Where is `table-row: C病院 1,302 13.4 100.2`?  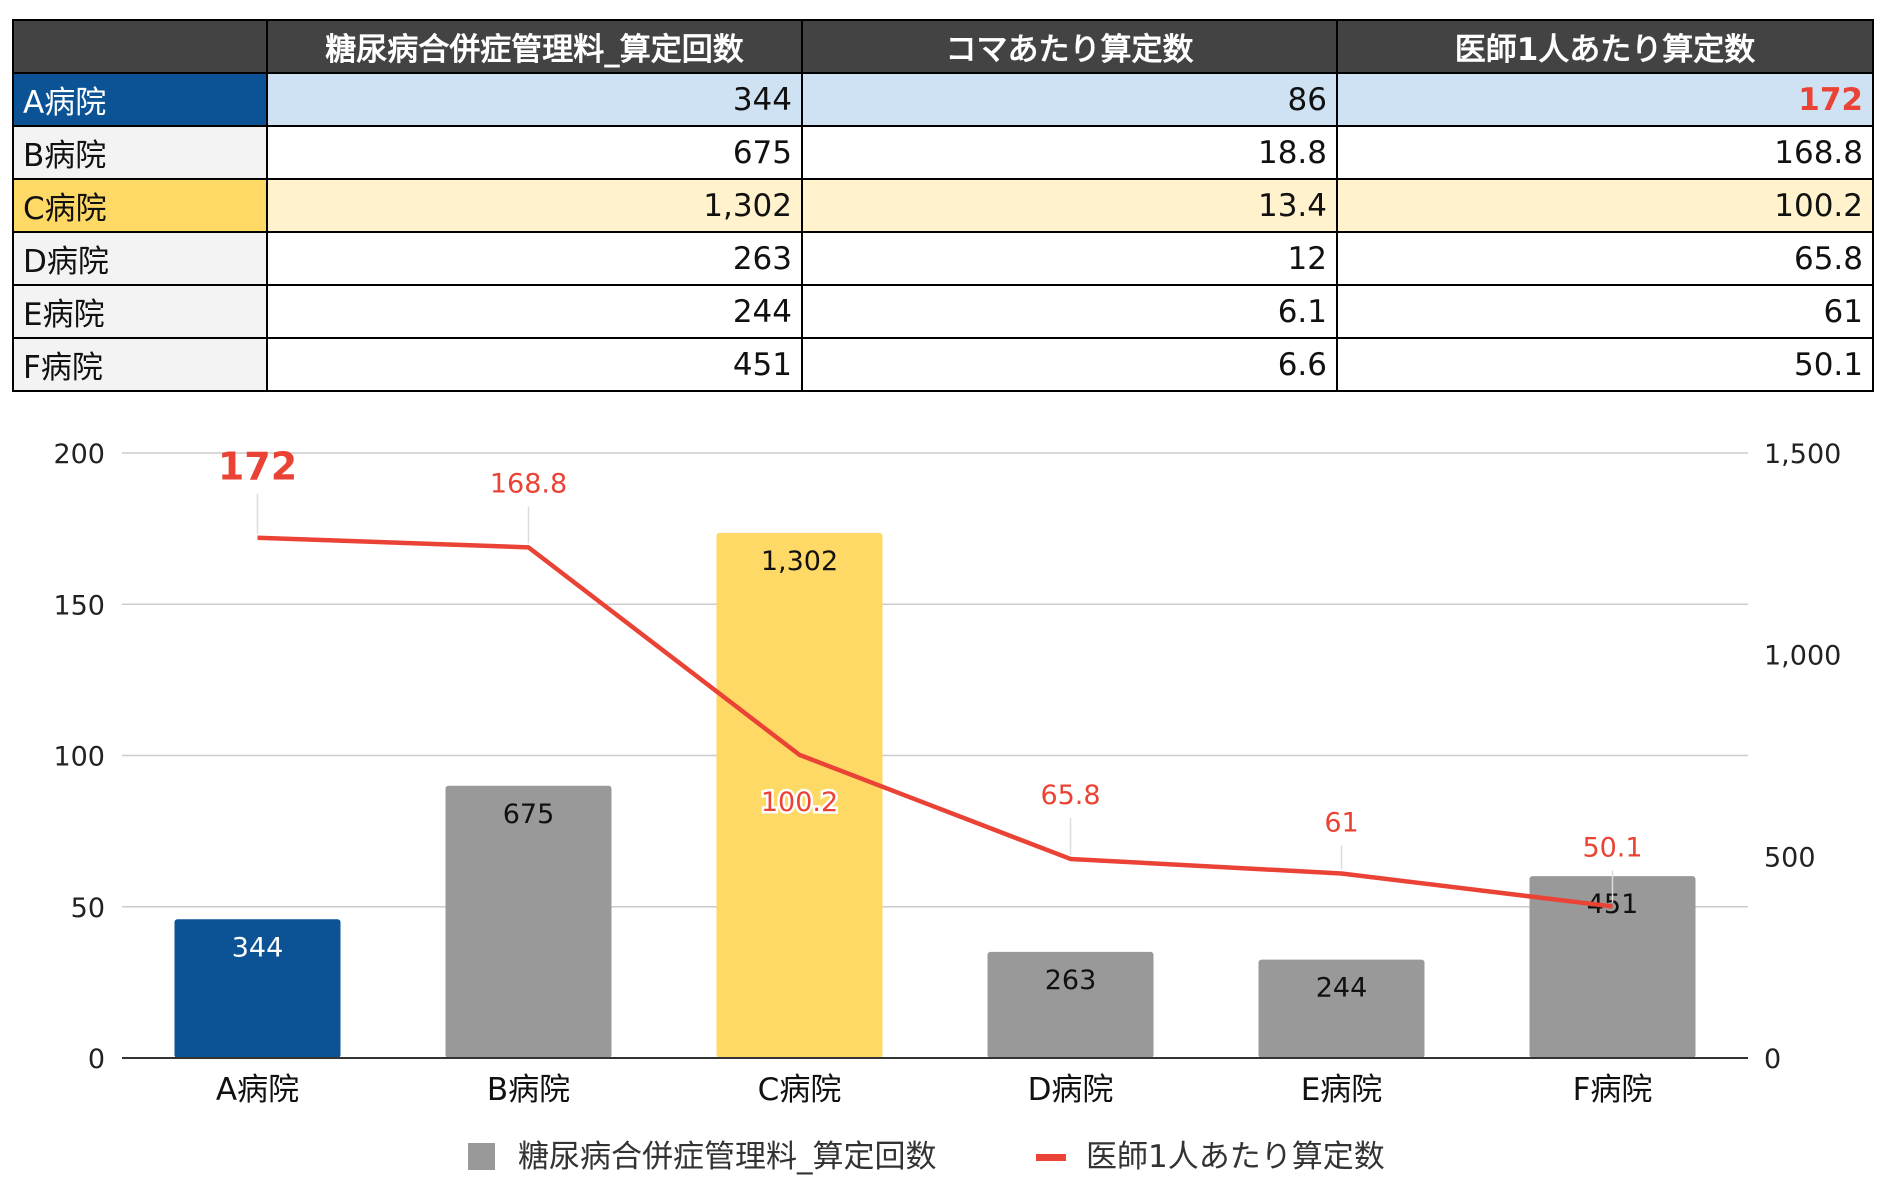 table-row: C病院 1,302 13.4 100.2 is located at coordinates (943, 205).